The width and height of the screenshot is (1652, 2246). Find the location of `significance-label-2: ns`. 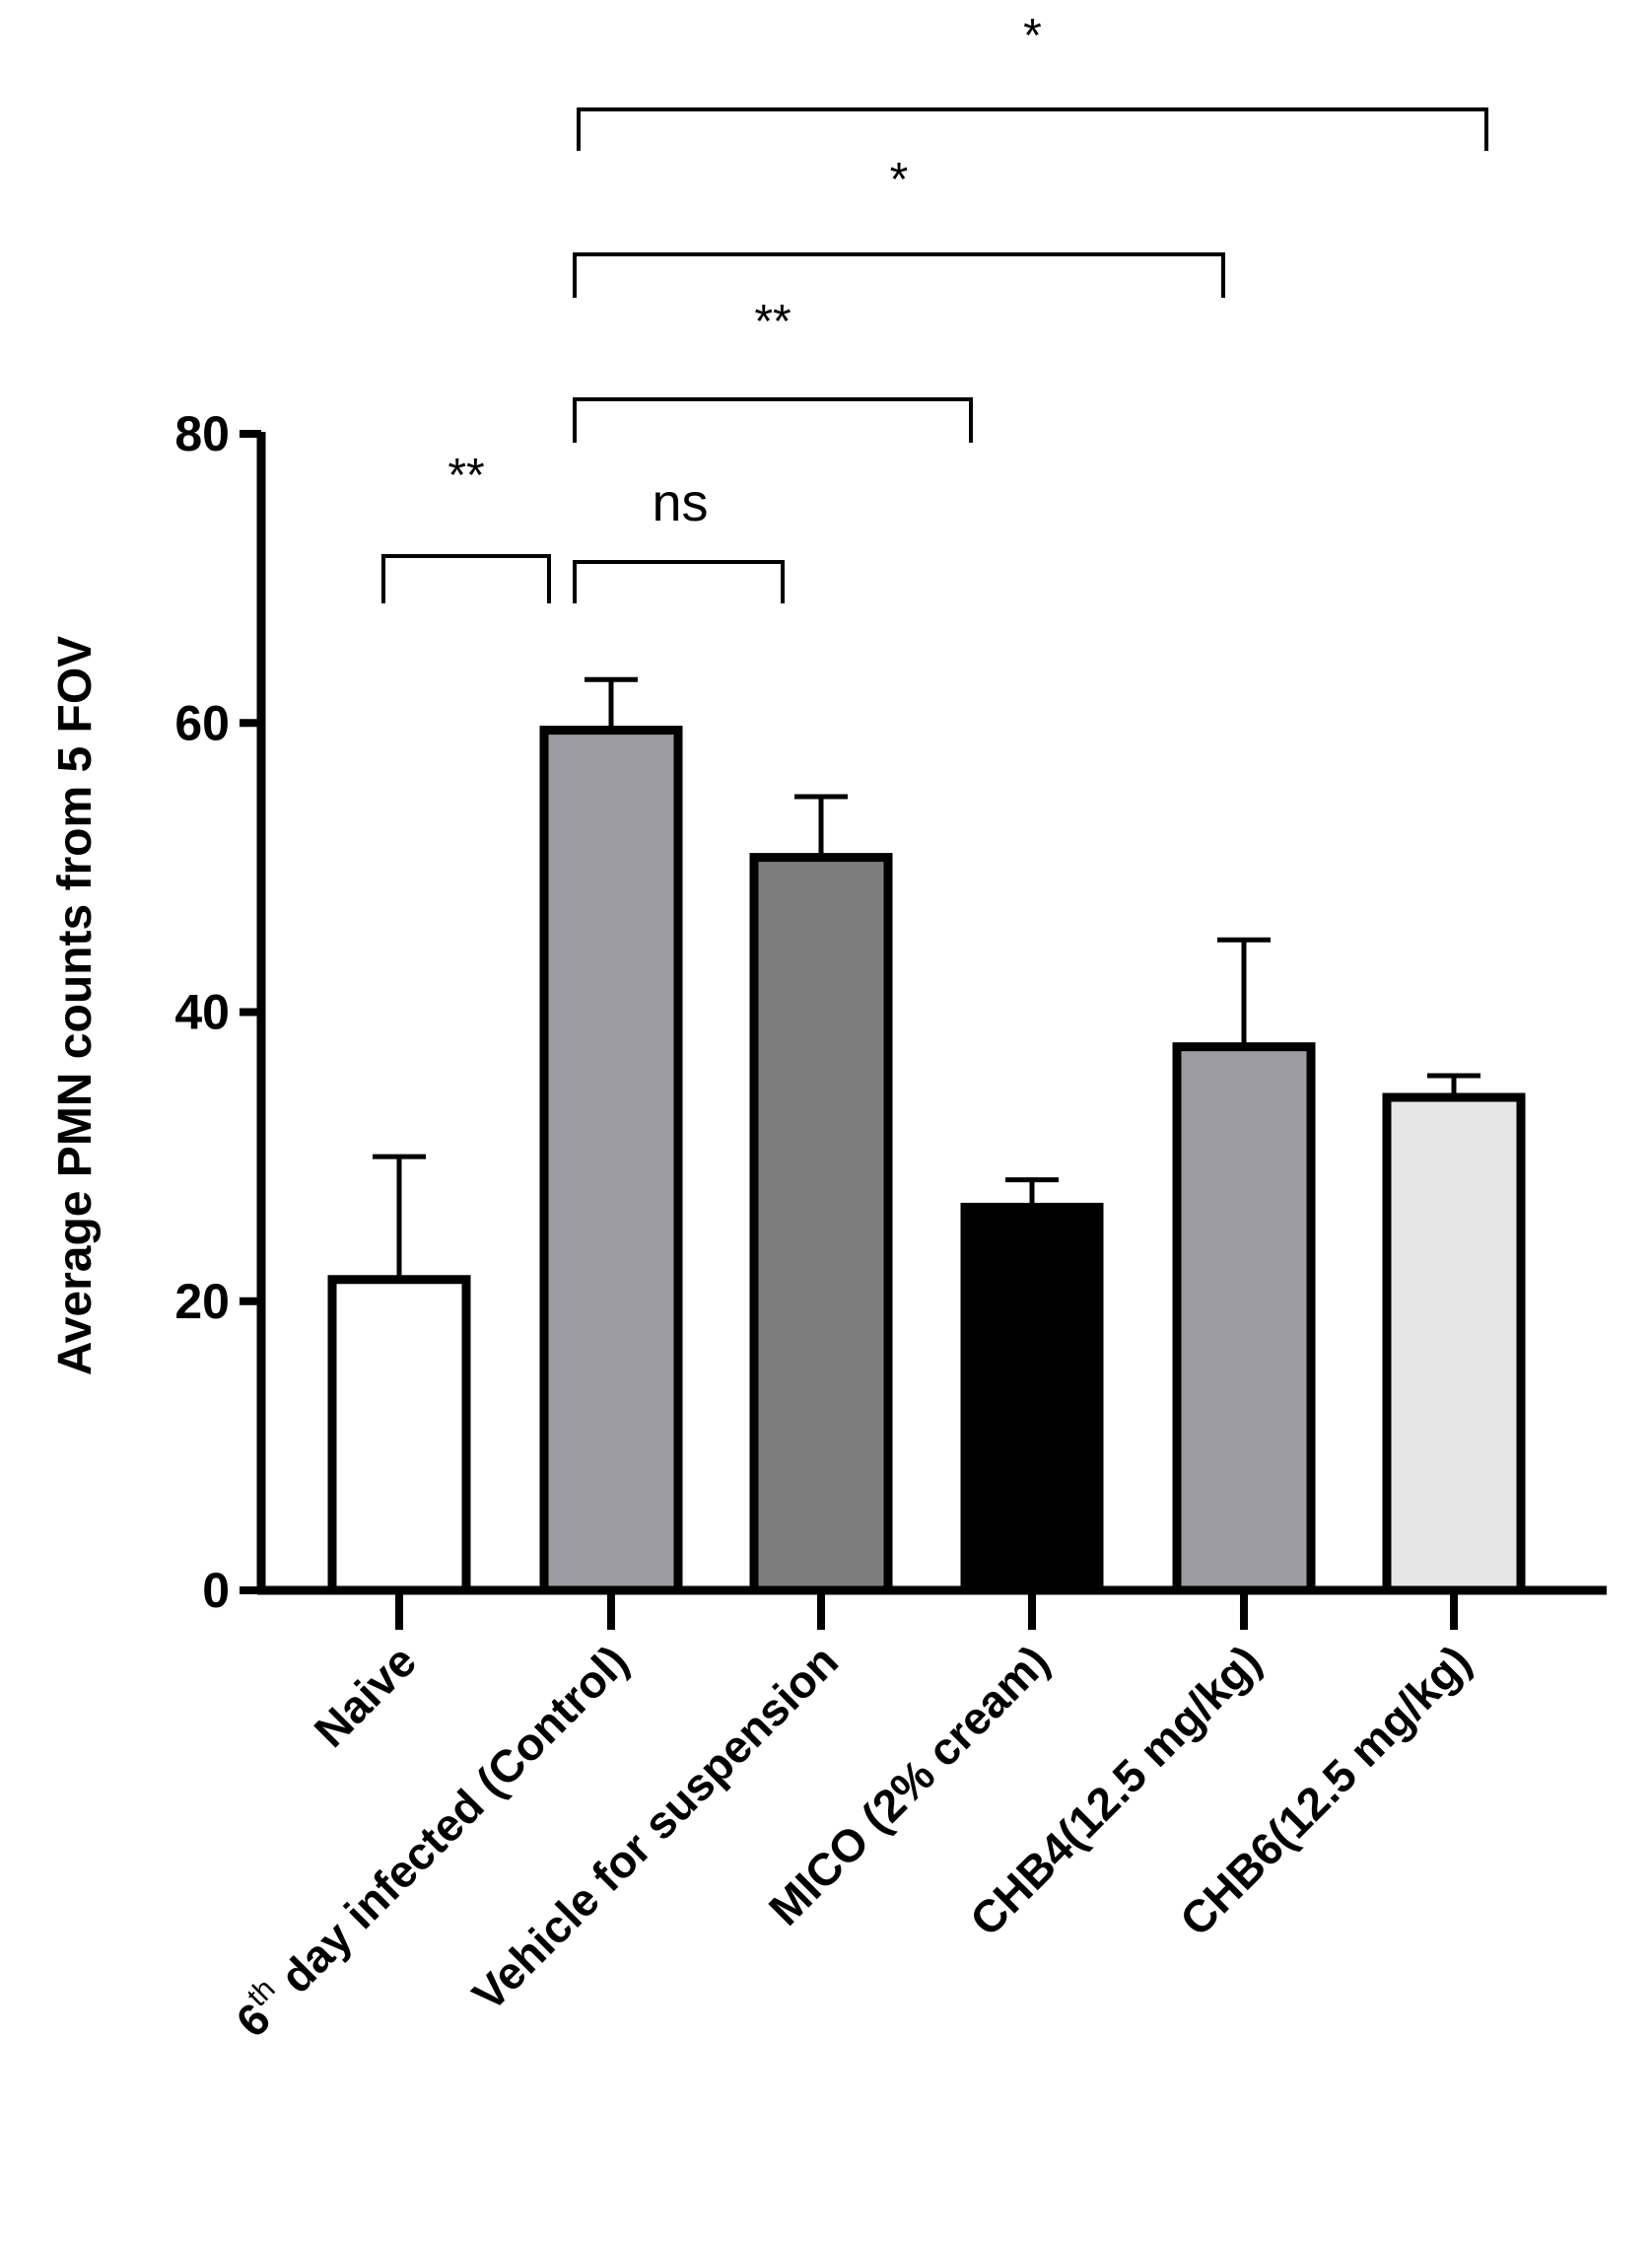

significance-label-2: ns is located at coordinates (680, 502).